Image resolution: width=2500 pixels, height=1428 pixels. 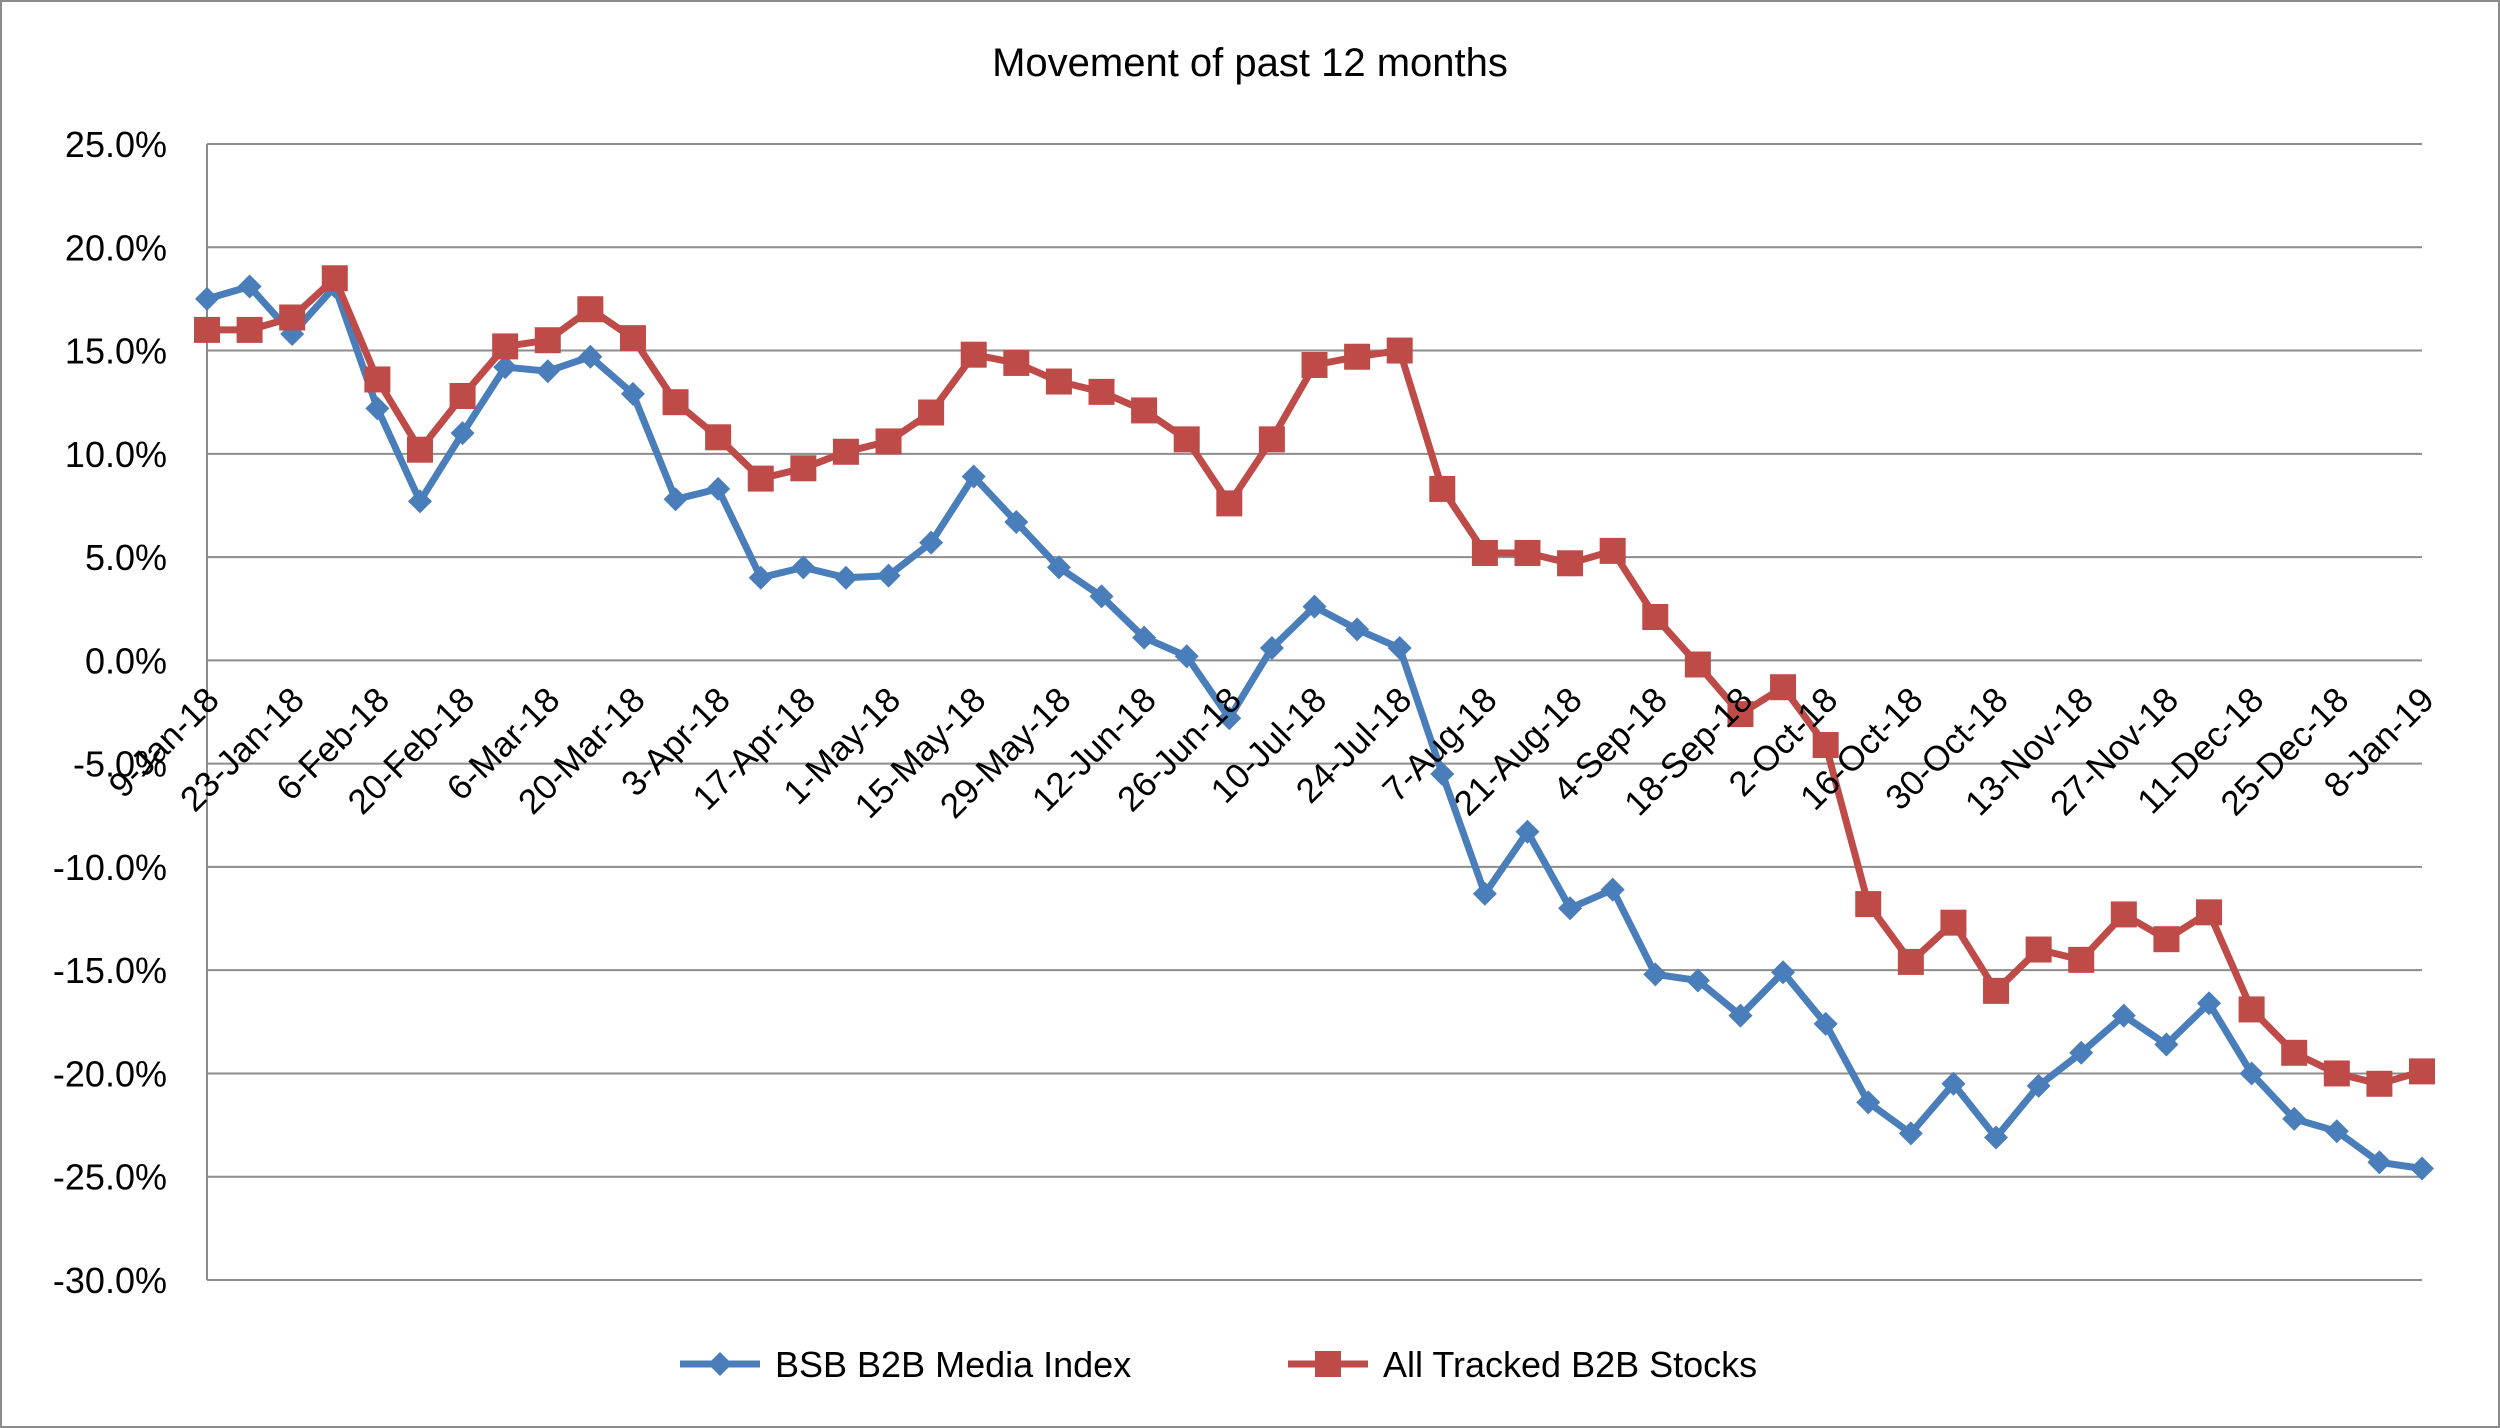 What do you see at coordinates (110, 1177) in the screenshot?
I see `y-tick-label: -25.0%` at bounding box center [110, 1177].